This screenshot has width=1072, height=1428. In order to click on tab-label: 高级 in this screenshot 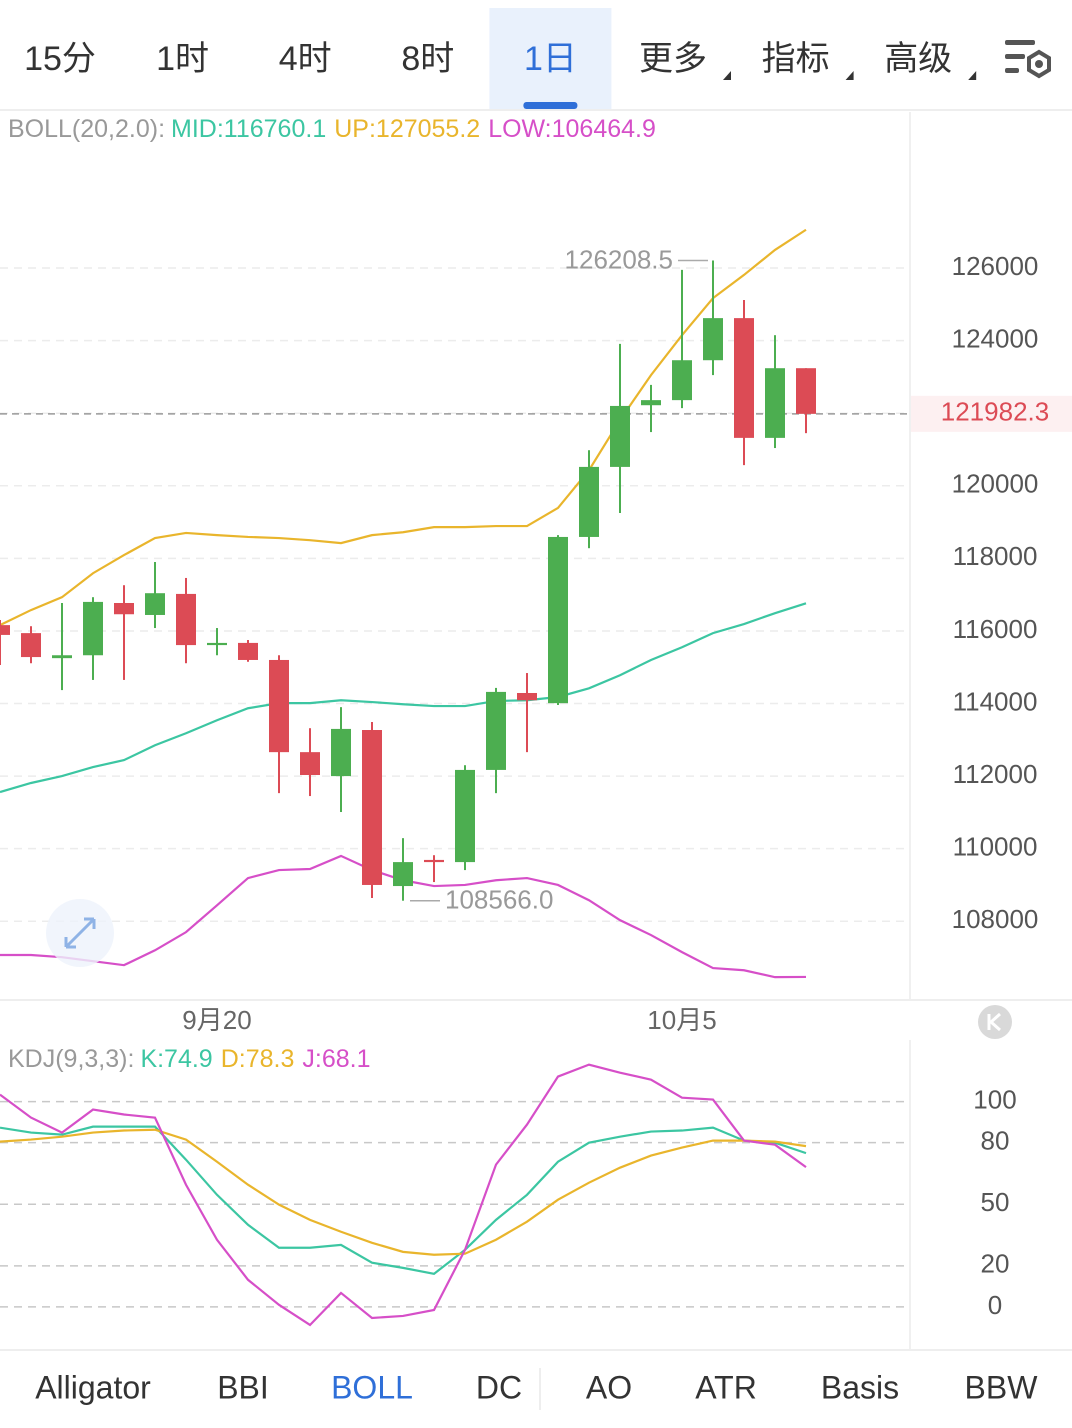, I will do `click(918, 59)`.